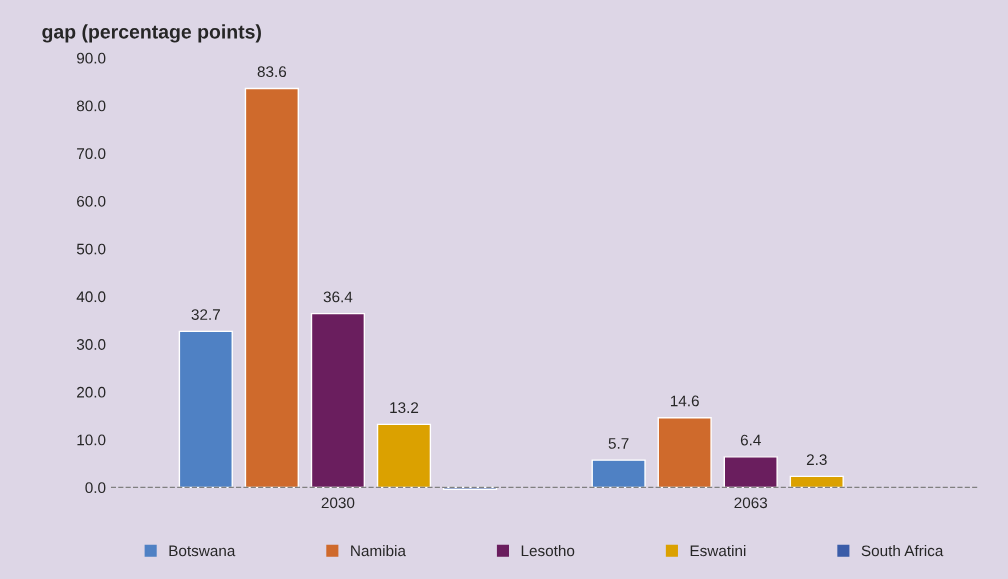 Image resolution: width=1008 pixels, height=579 pixels. I want to click on y-tick-label: 20.0, so click(91, 392).